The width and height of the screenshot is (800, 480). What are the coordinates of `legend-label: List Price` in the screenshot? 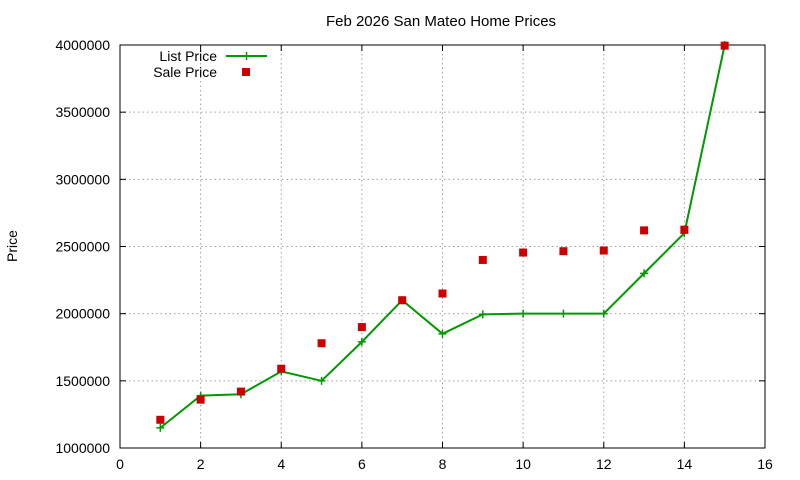 It's located at (188, 56).